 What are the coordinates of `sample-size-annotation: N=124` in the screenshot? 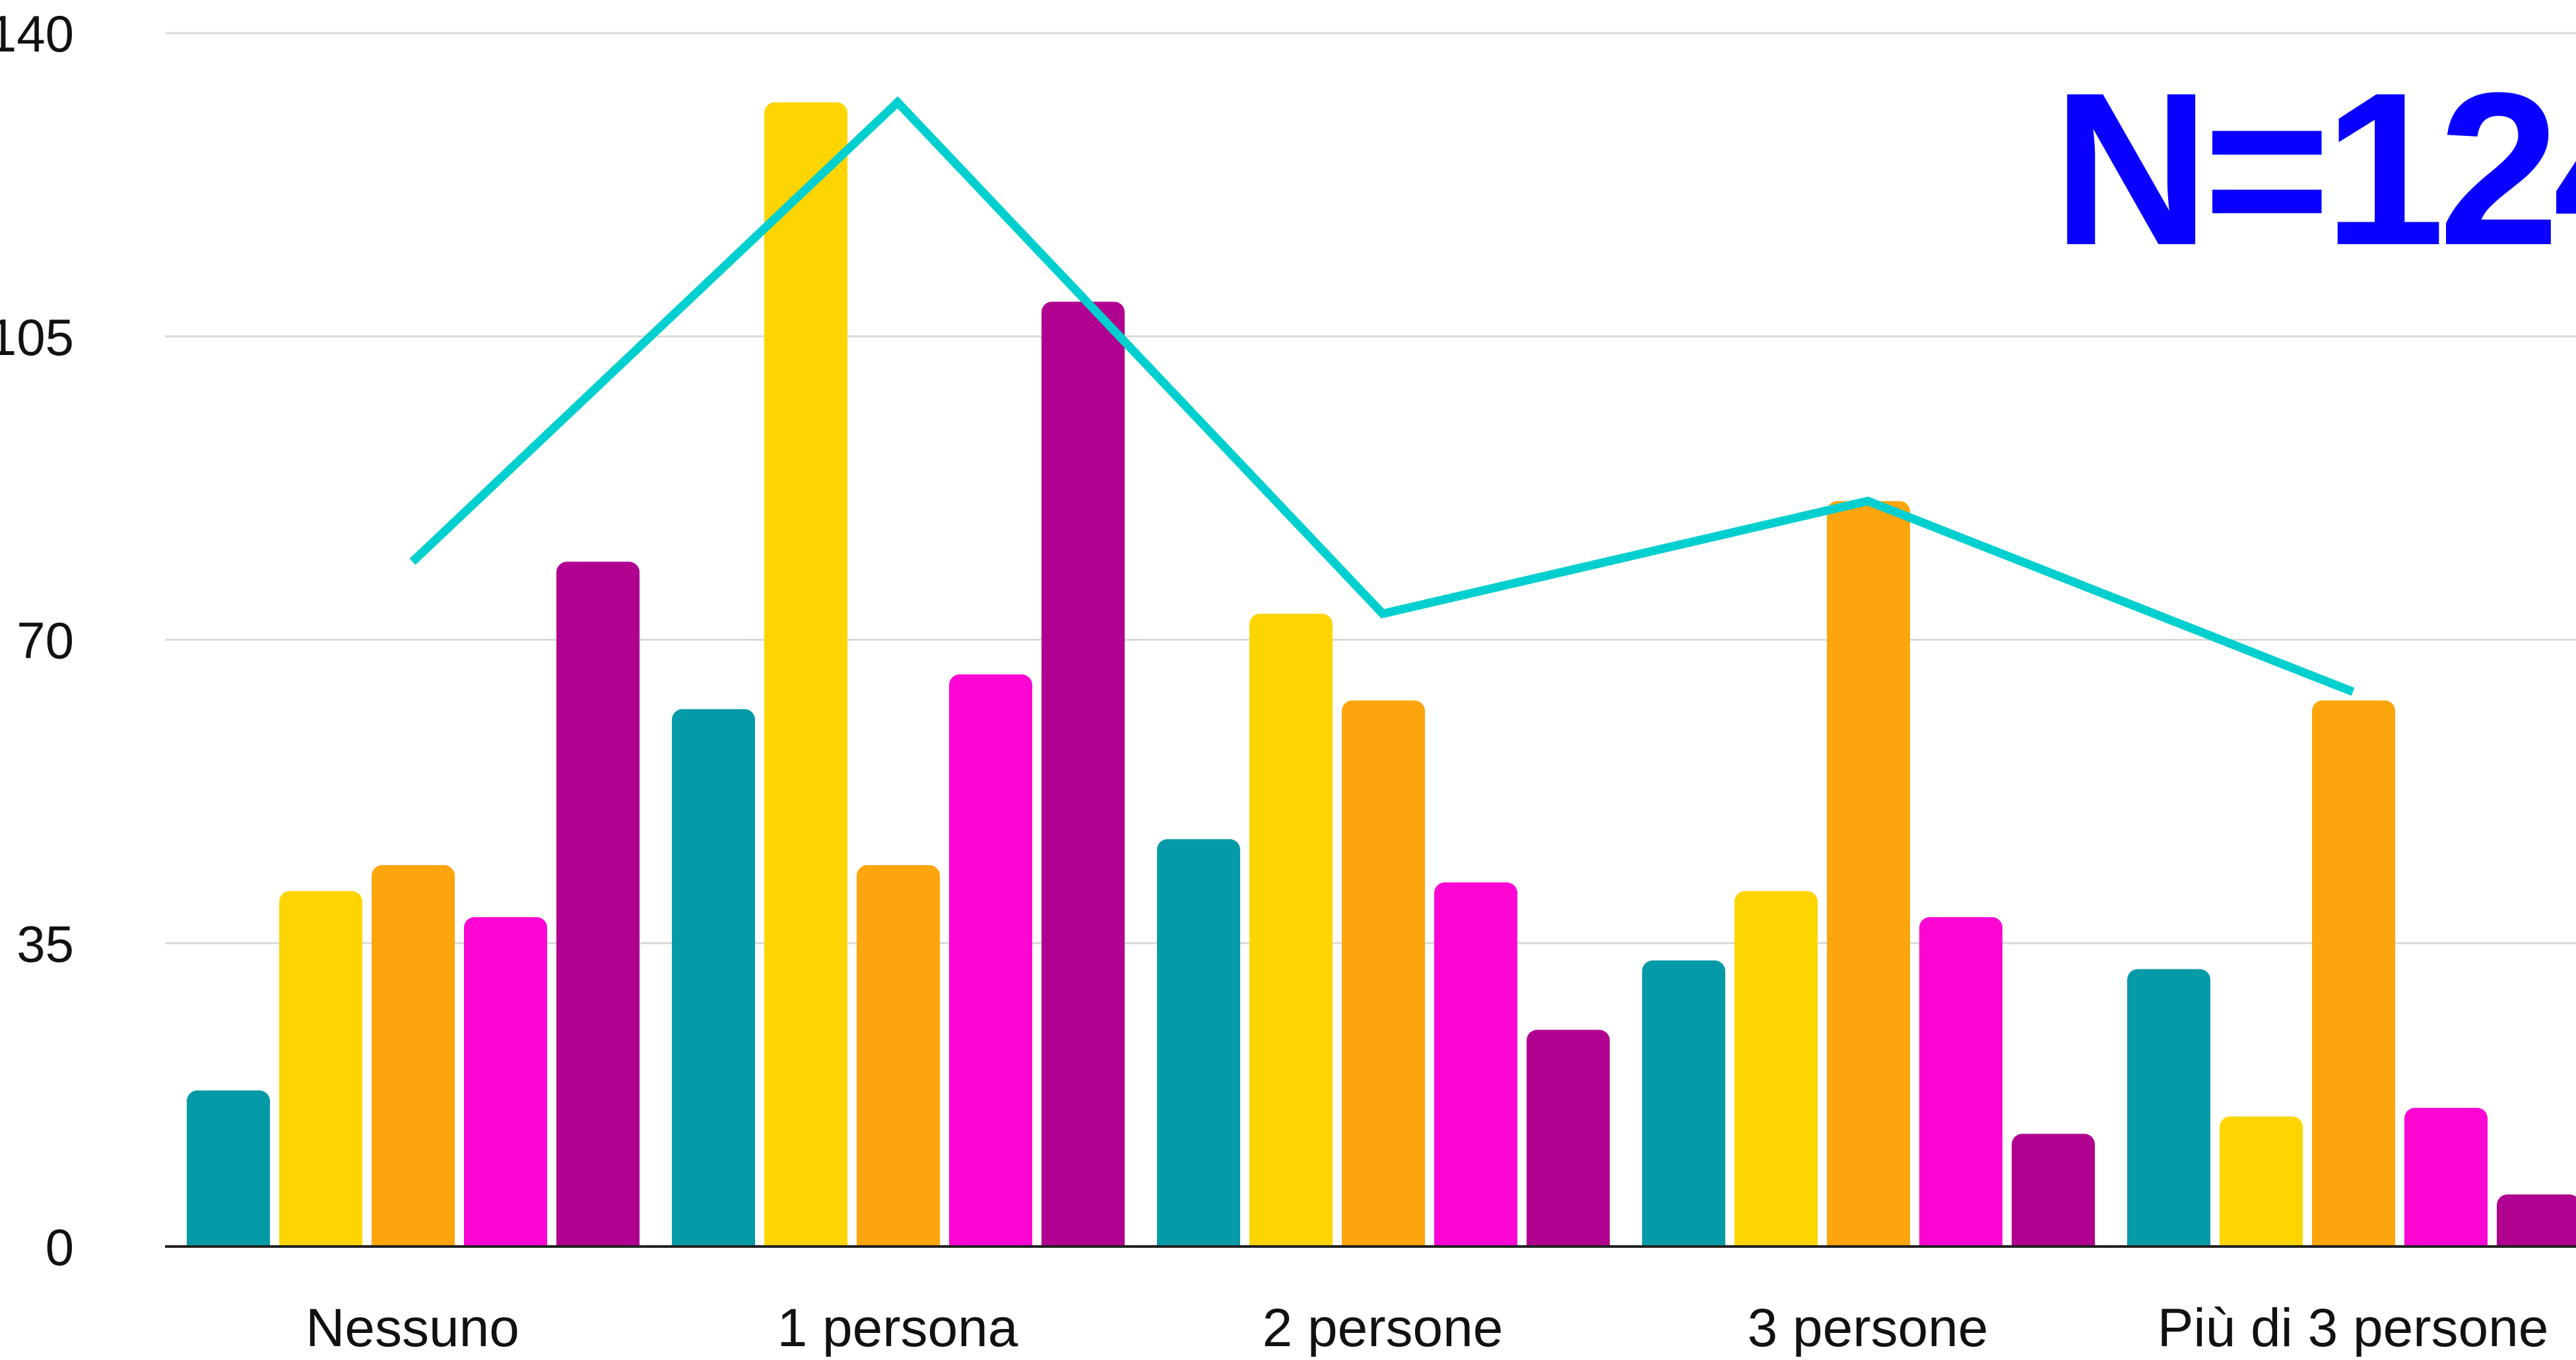 It's located at (2314, 168).